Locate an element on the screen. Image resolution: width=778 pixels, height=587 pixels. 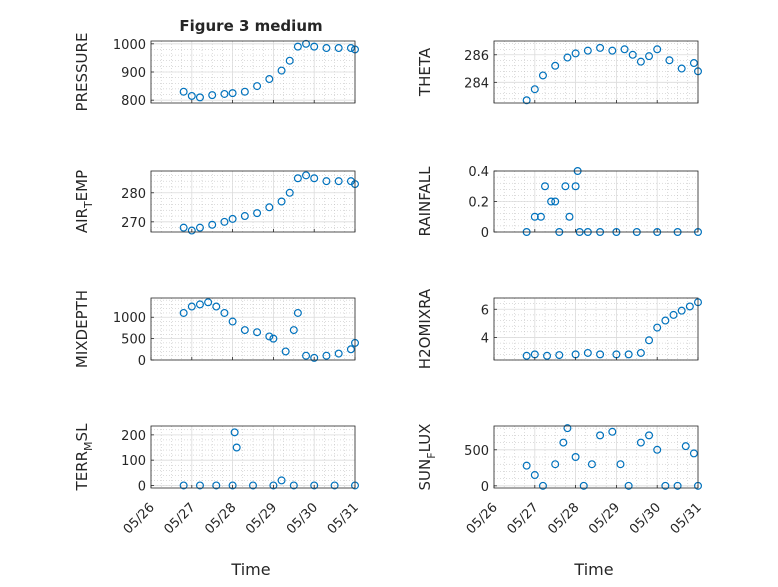
x-tick-label: 05/30 is located at coordinates (645, 518).